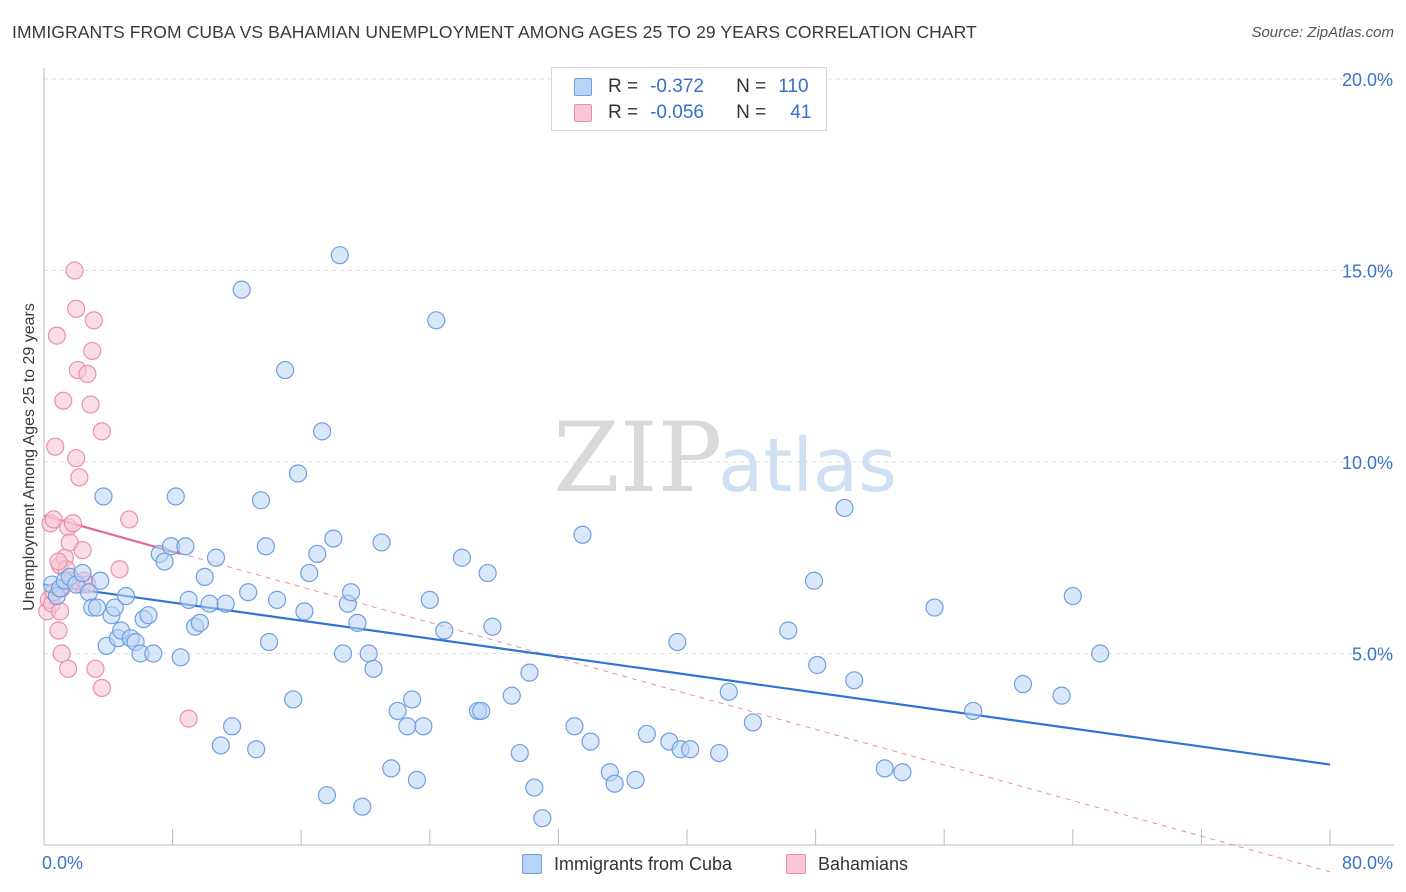 The width and height of the screenshot is (1406, 892). Describe the element at coordinates (801, 112) in the screenshot. I see `n-value-bahamas: 41` at that location.